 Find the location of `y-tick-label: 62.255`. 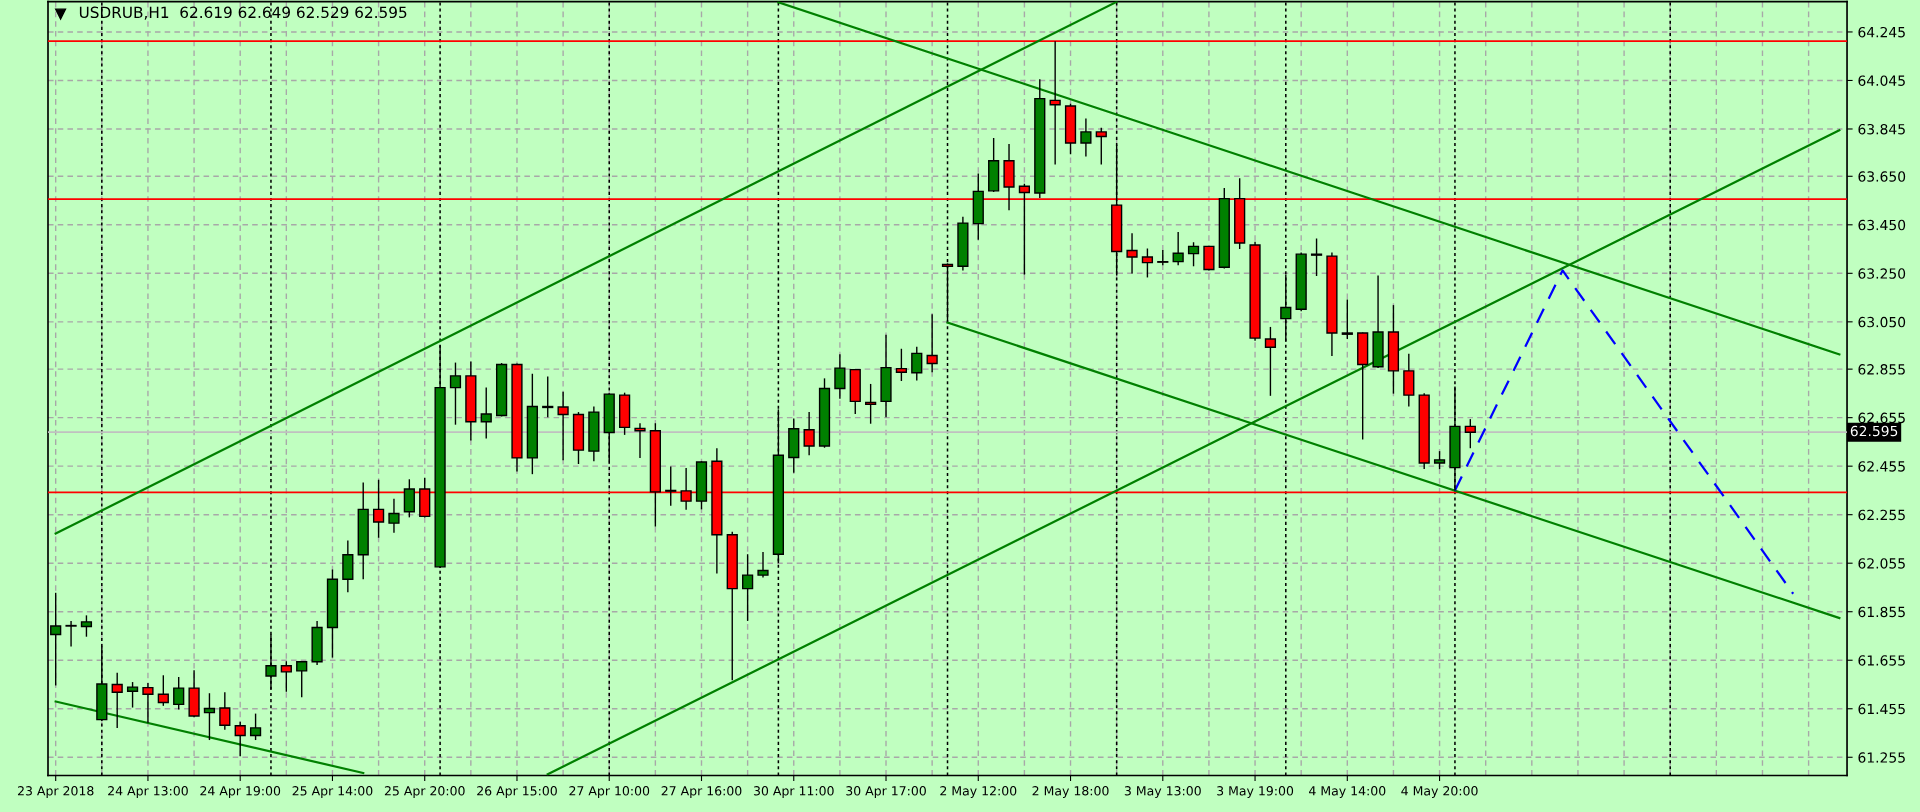

y-tick-label: 62.255 is located at coordinates (1881, 515).